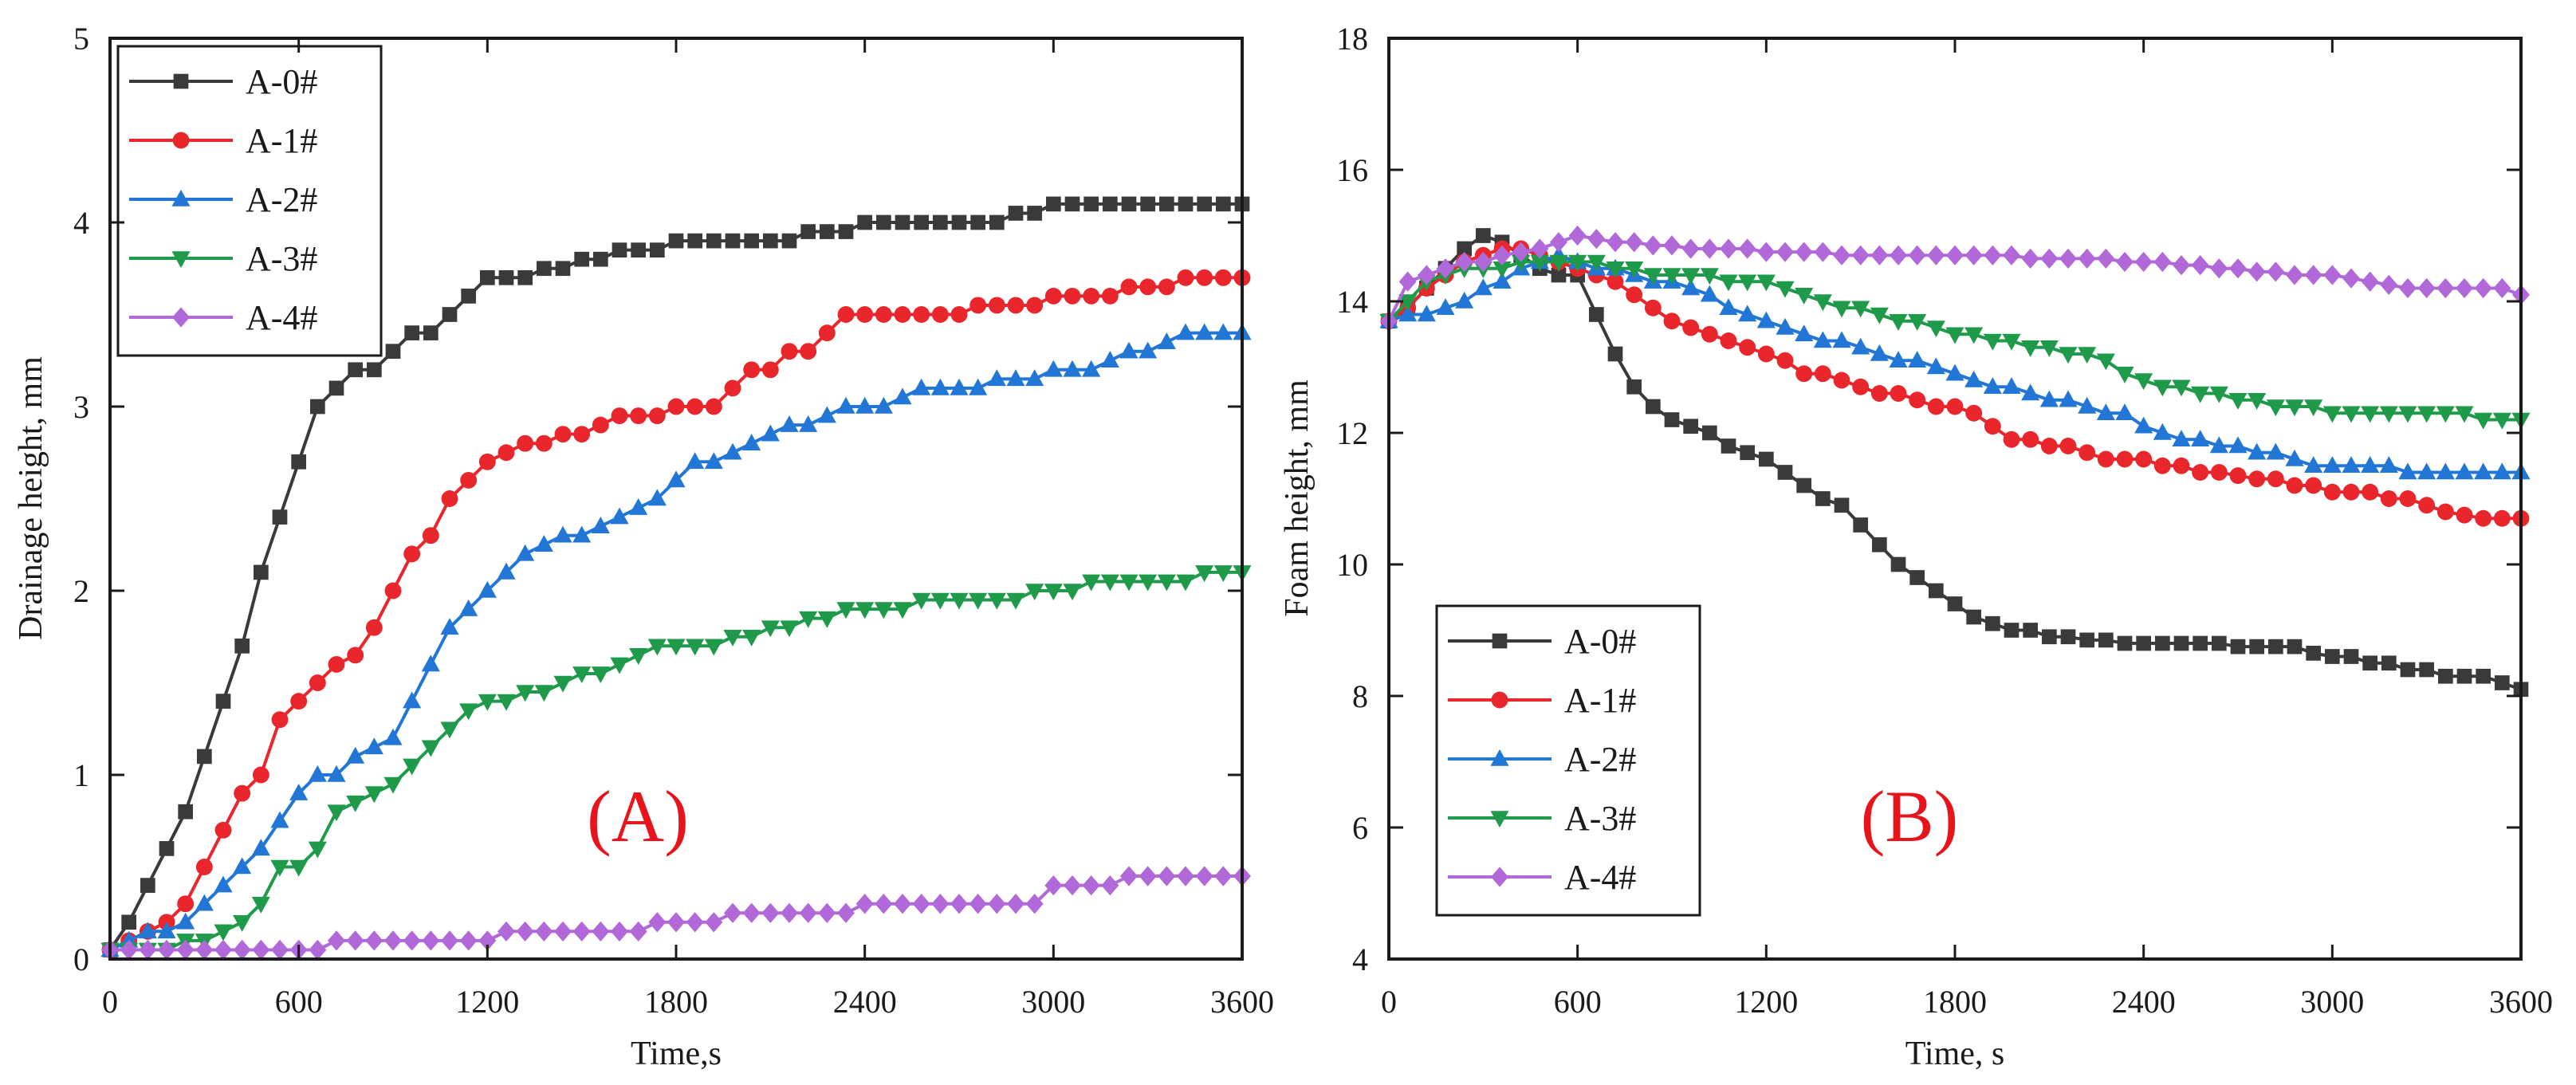 This screenshot has width=2576, height=1085. What do you see at coordinates (1766, 1002) in the screenshot?
I see `panel-b-x-tick-label: 1200` at bounding box center [1766, 1002].